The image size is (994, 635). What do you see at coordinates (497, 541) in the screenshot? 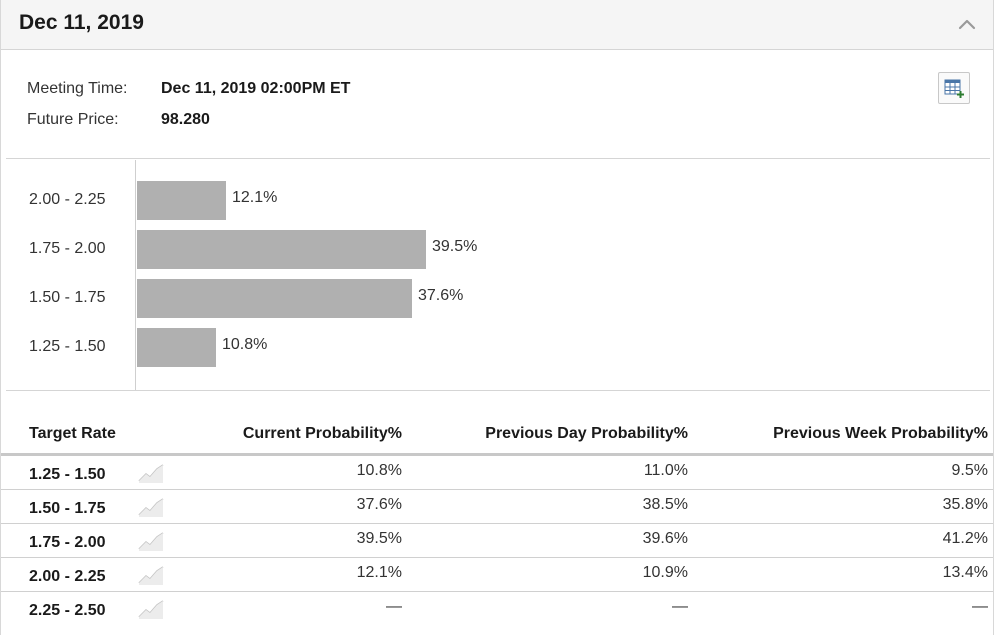
I see `table-row: 1.75 - 2.00 39.5% 39.6% 41.2%` at bounding box center [497, 541].